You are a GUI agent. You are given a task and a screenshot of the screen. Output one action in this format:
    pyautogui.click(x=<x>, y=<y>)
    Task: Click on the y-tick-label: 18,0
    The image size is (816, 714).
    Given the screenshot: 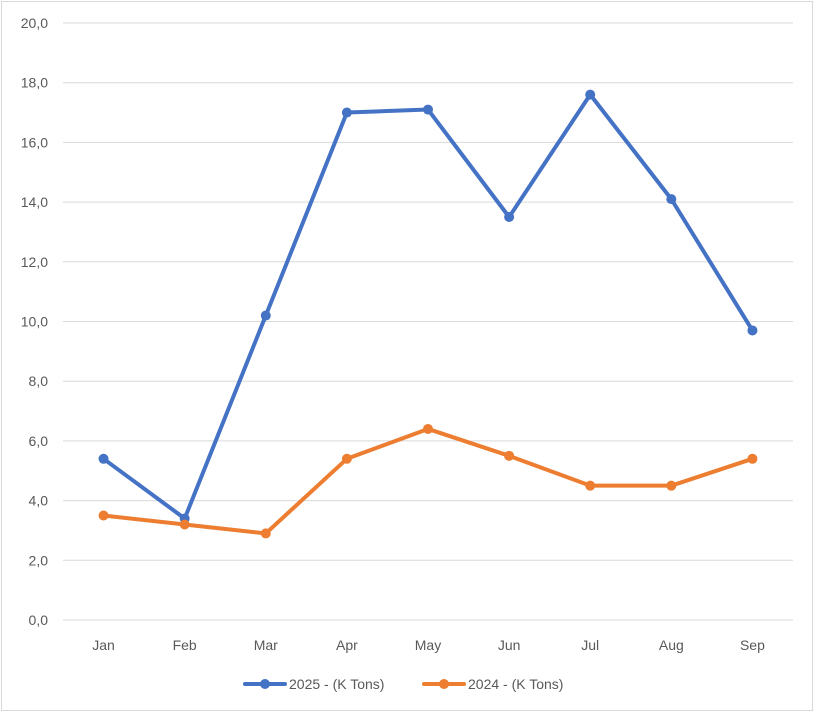 What is the action you would take?
    pyautogui.click(x=34, y=83)
    